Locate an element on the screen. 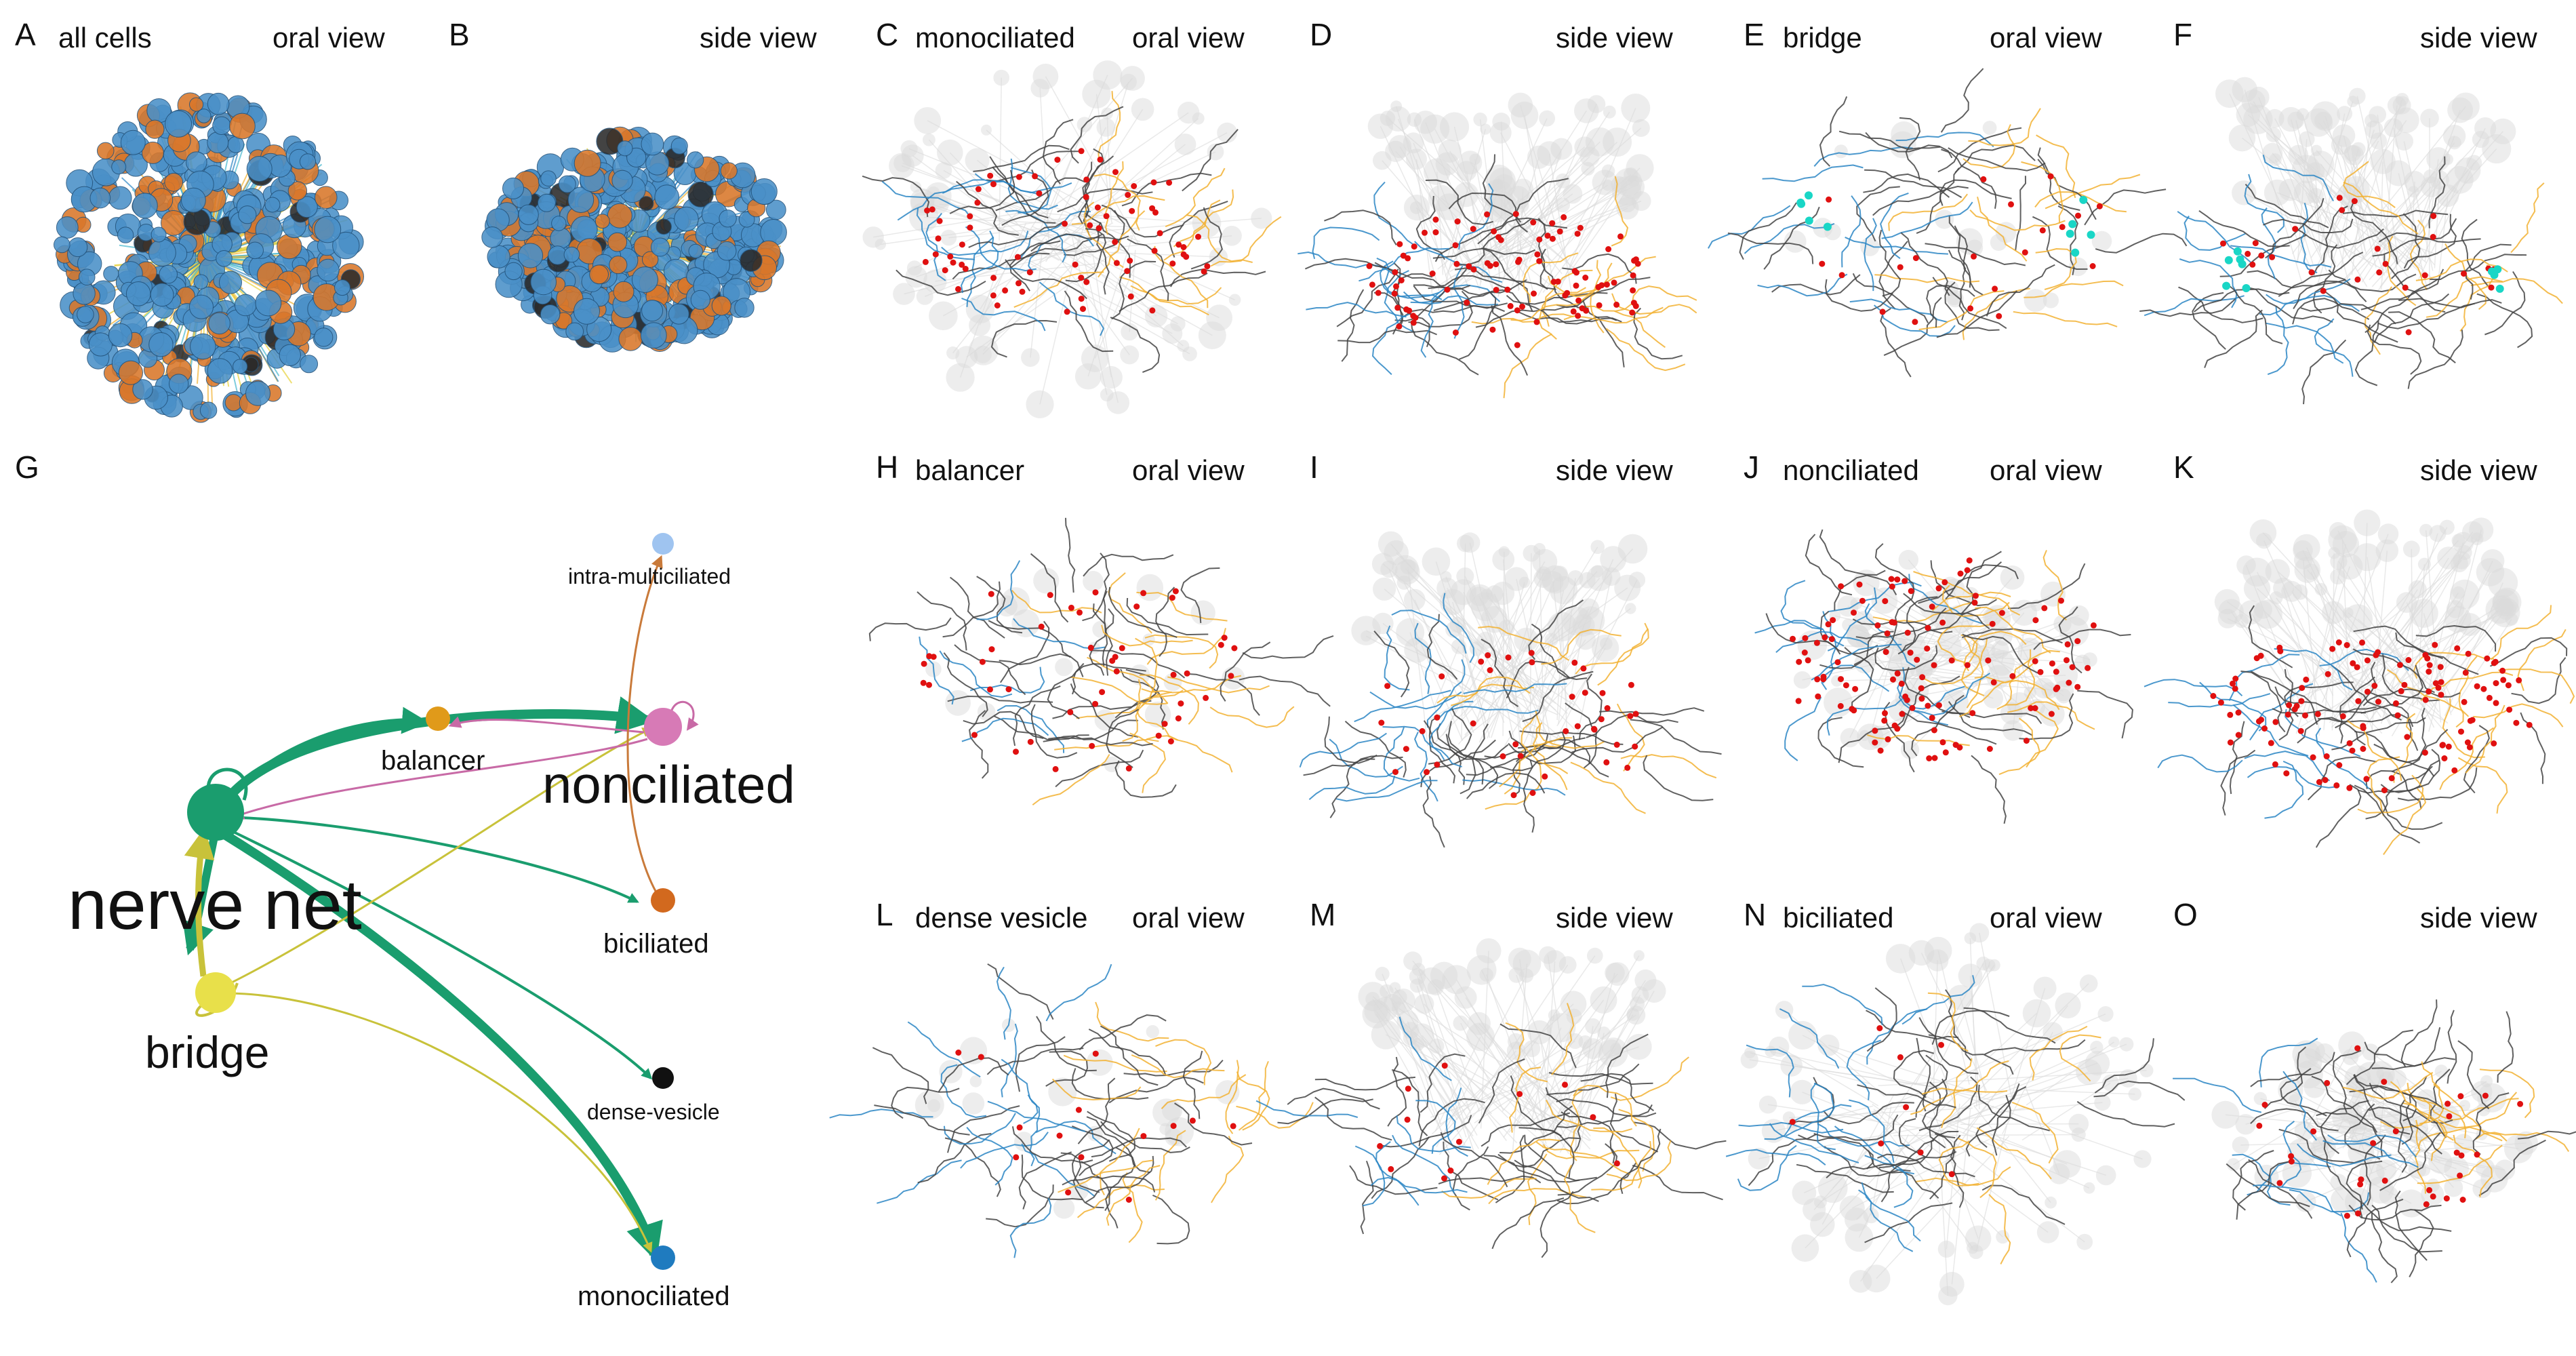 The width and height of the screenshot is (2576, 1356). panel-c: C monociliated oral view is located at coordinates (1082, 220).